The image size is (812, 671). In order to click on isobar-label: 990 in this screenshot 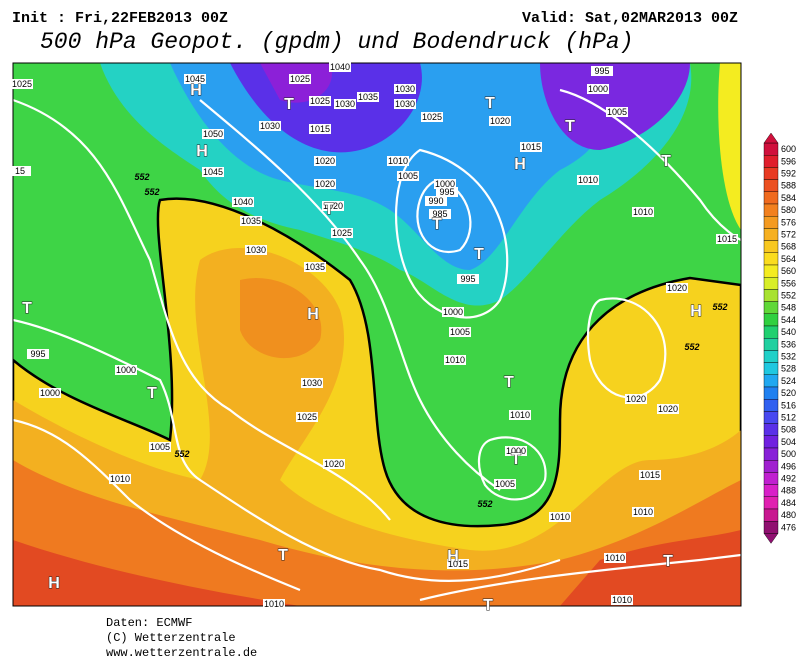, I will do `click(435, 201)`.